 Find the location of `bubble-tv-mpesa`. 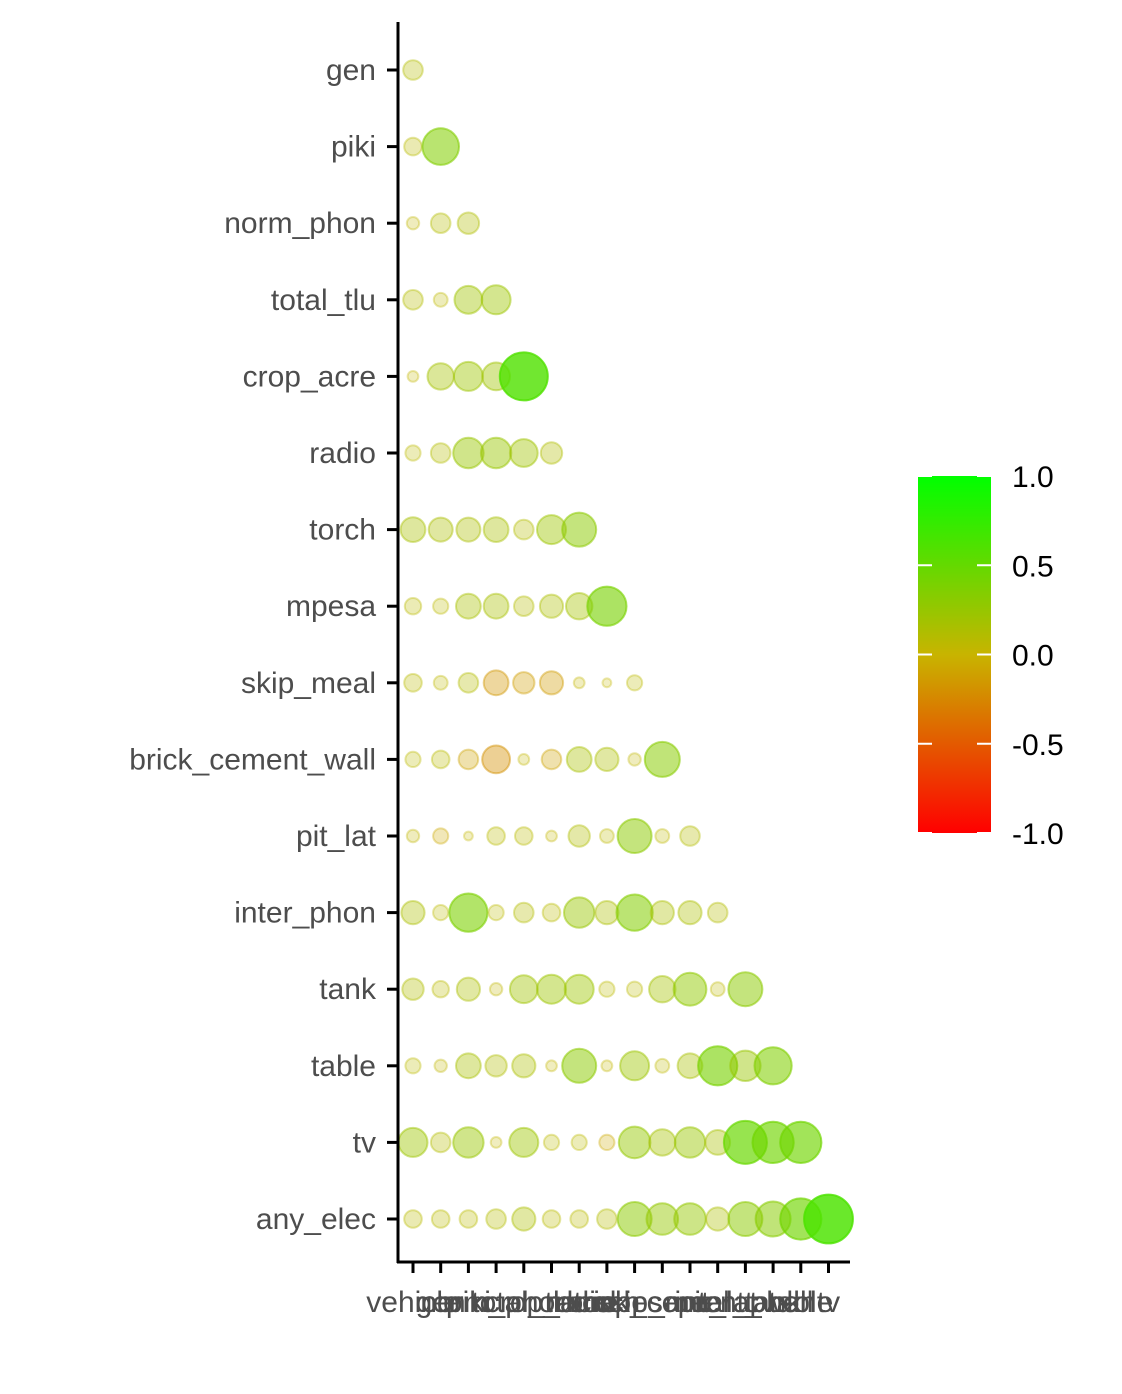

bubble-tv-mpesa is located at coordinates (634, 1142).